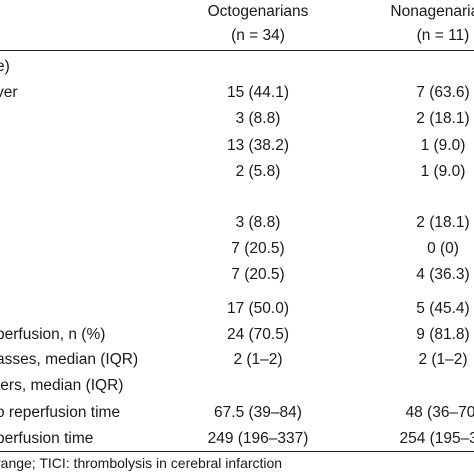 Image resolution: width=474 pixels, height=474 pixels. Describe the element at coordinates (258, 11) in the screenshot. I see `col-header-octogenarians: Octogenarians` at that location.